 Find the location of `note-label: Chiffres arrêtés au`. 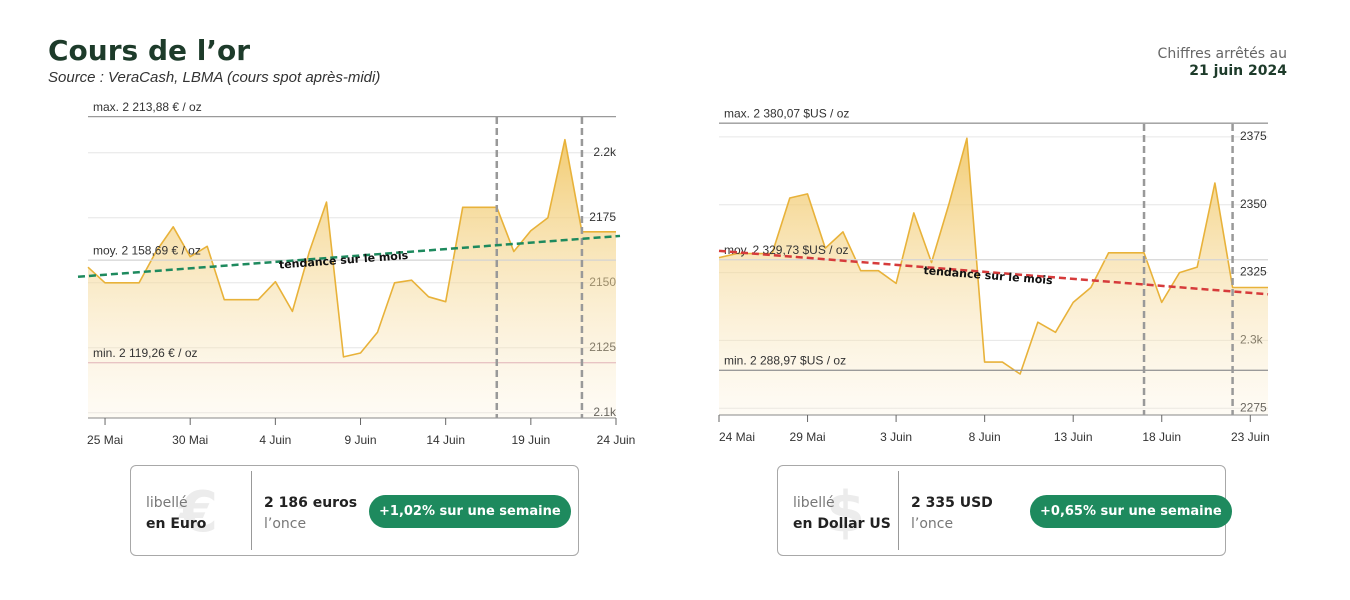

note-label: Chiffres arrêtés au is located at coordinates (1222, 54).